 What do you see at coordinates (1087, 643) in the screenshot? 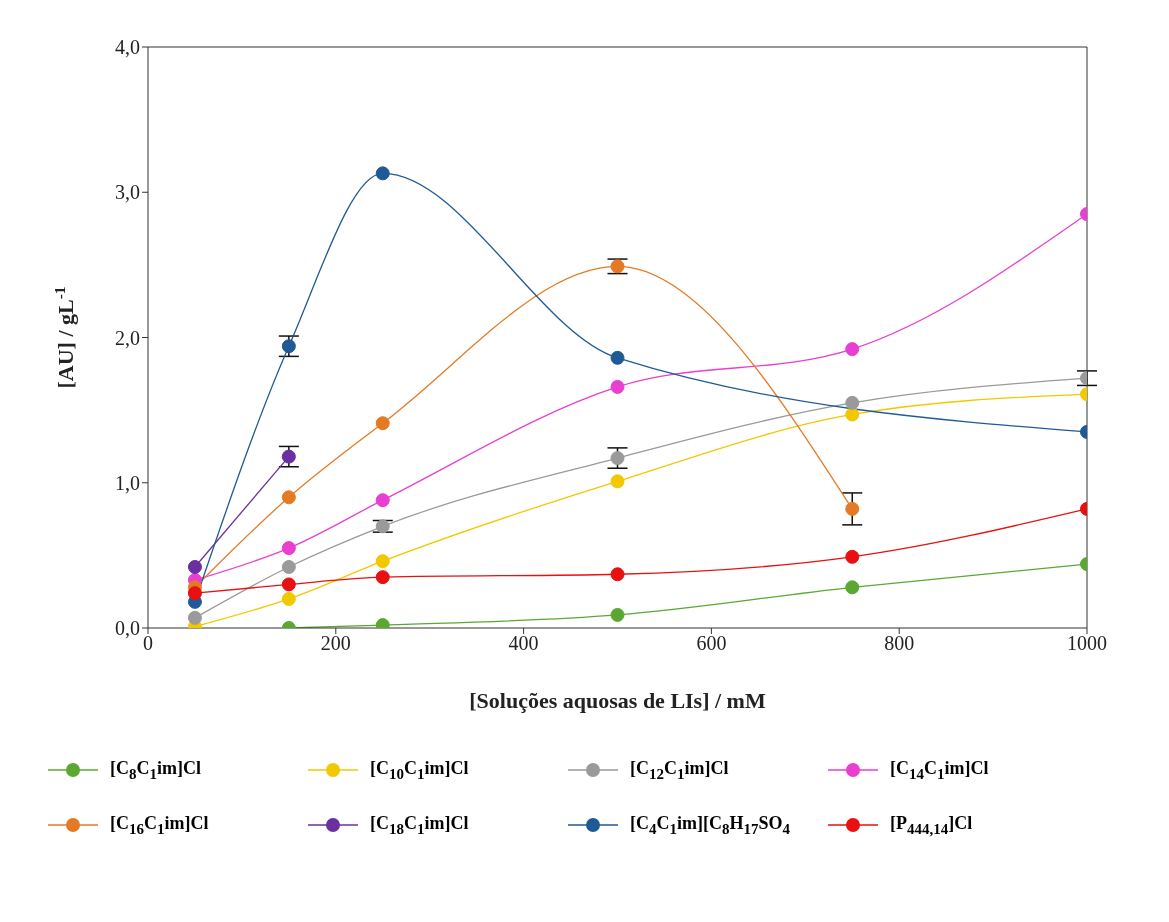
I see `x-tick-label: 1000` at bounding box center [1087, 643].